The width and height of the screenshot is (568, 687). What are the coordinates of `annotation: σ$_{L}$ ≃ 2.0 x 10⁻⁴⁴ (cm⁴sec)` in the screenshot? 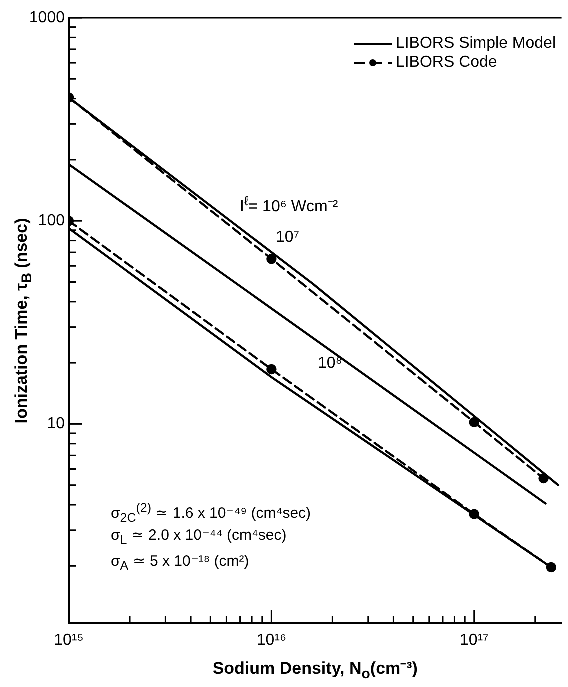 It's located at (199, 537).